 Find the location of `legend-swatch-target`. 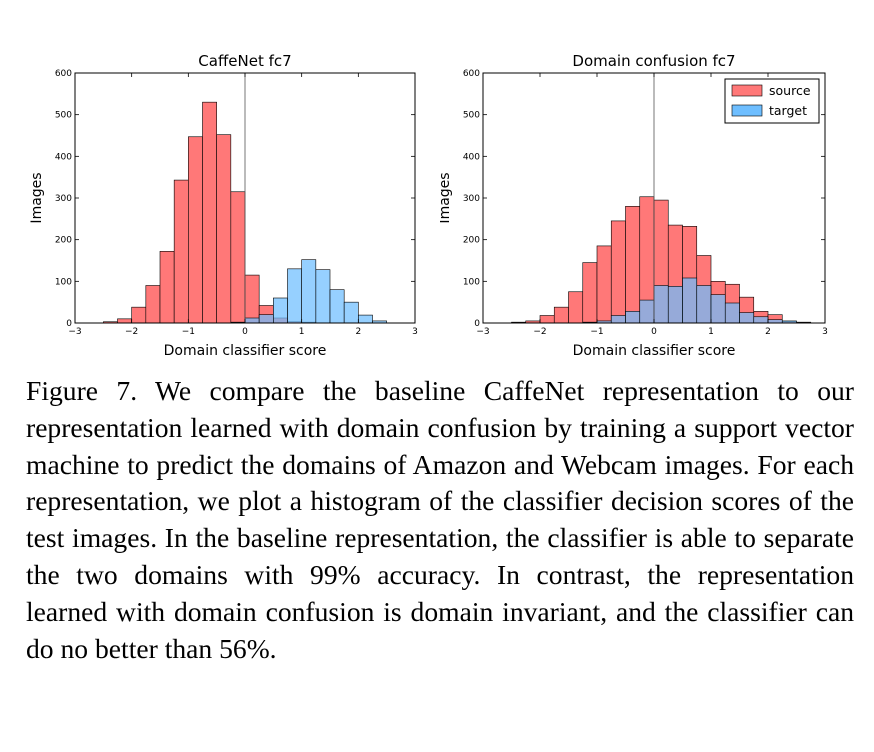

legend-swatch-target is located at coordinates (747, 110).